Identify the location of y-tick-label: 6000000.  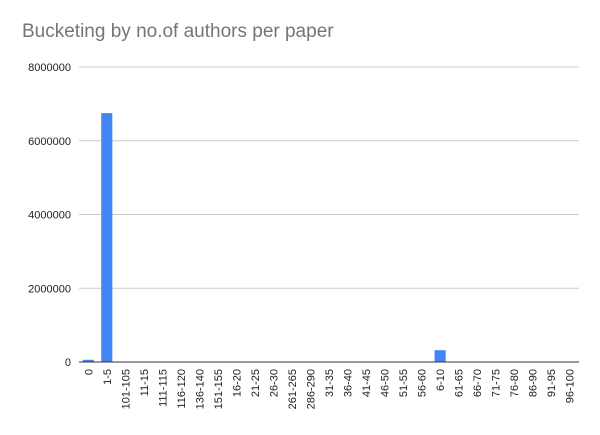
(49, 142).